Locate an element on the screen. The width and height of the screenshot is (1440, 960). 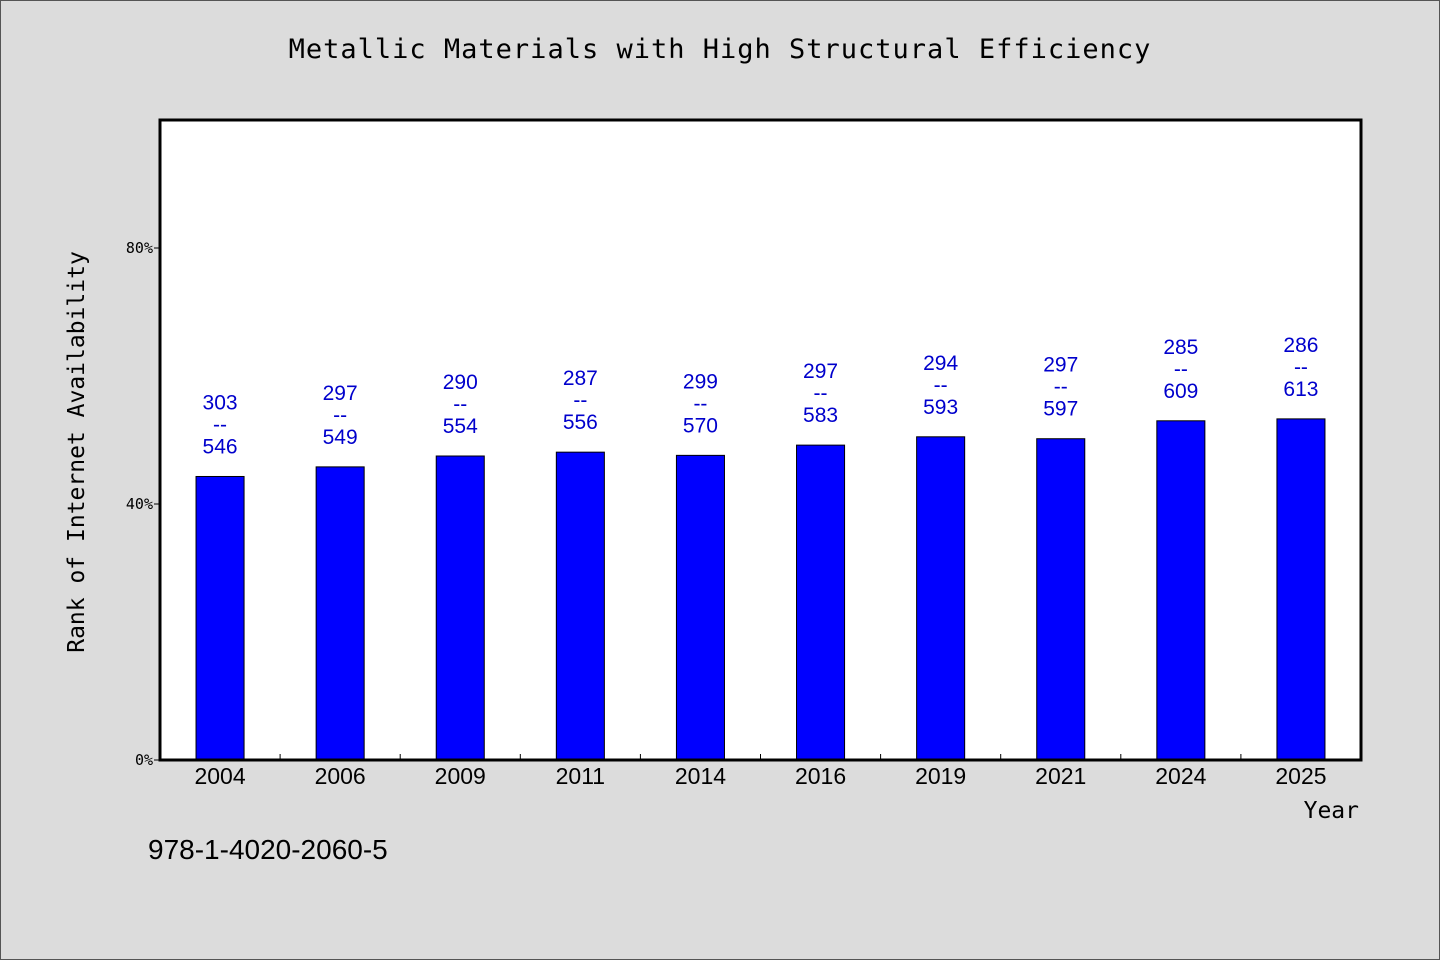
data-label-2009: 290 --554 is located at coordinates (460, 404).